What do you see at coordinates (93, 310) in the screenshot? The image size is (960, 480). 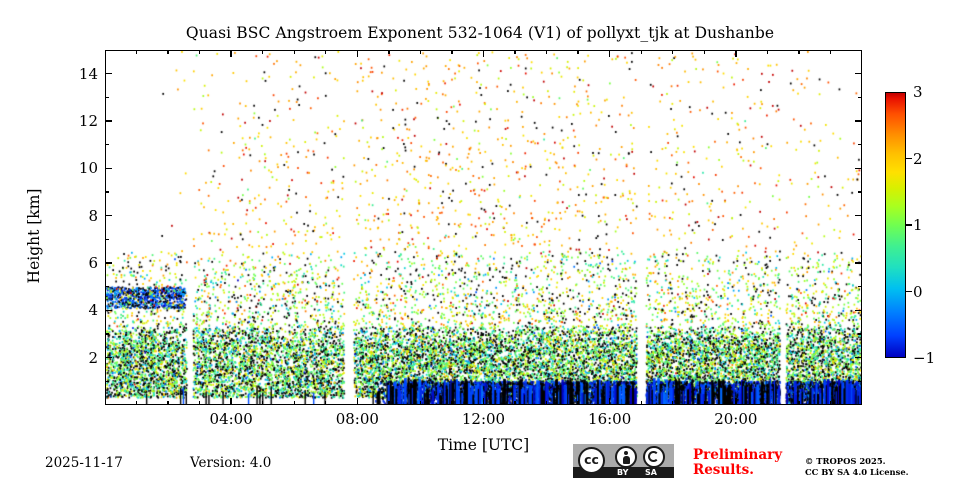 I see `y-tick-label: 4` at bounding box center [93, 310].